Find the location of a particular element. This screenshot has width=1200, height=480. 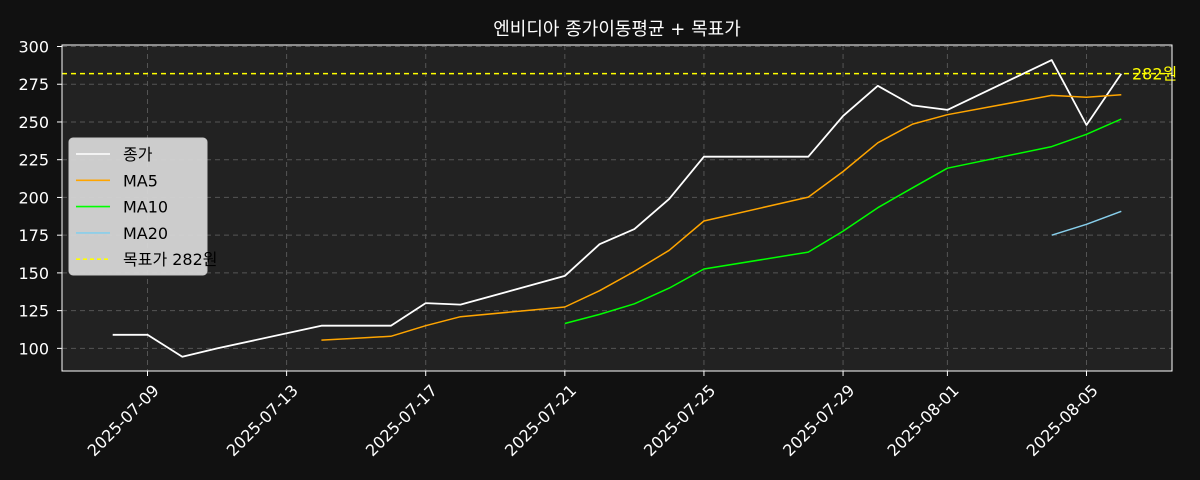

legend-box is located at coordinates (138, 206).